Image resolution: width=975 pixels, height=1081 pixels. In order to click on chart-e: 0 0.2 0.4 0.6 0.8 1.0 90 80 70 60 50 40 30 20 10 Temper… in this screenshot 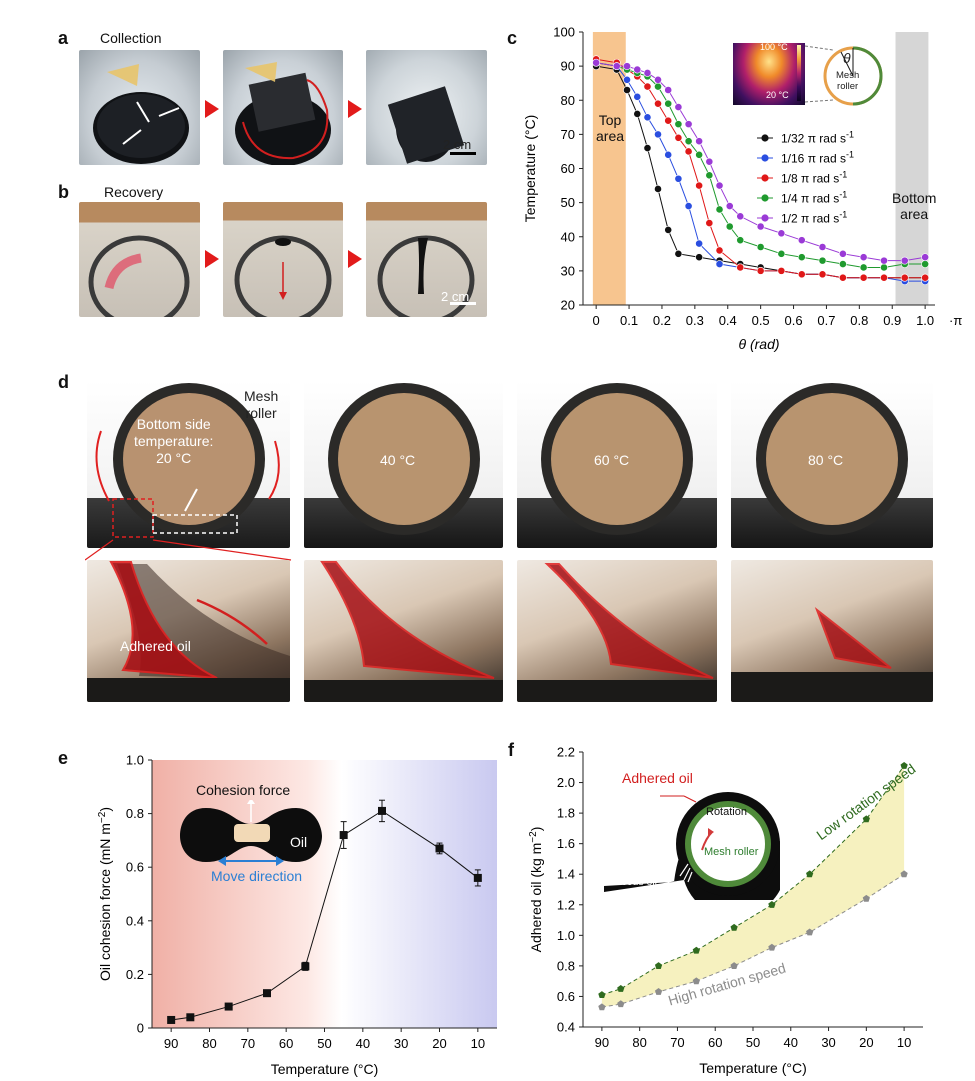, I will do `click(297, 915)`.